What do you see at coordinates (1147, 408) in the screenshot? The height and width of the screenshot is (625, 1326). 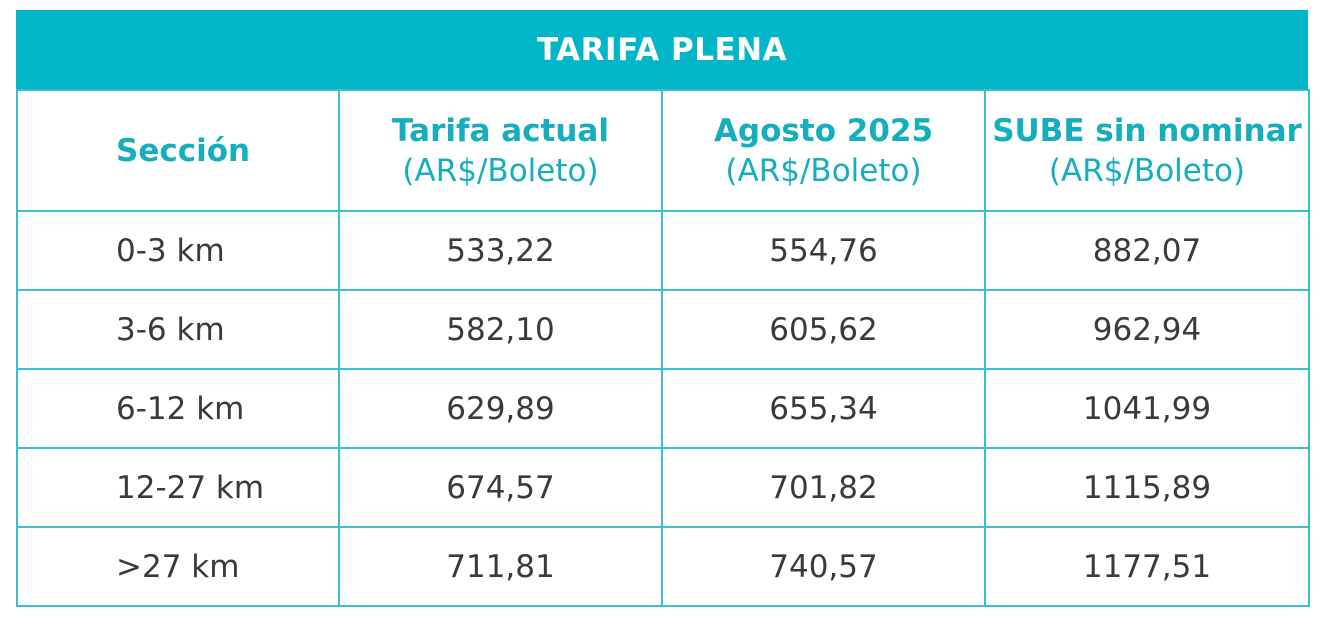 I see `cell-sube-sin-nominar: 1041,99` at bounding box center [1147, 408].